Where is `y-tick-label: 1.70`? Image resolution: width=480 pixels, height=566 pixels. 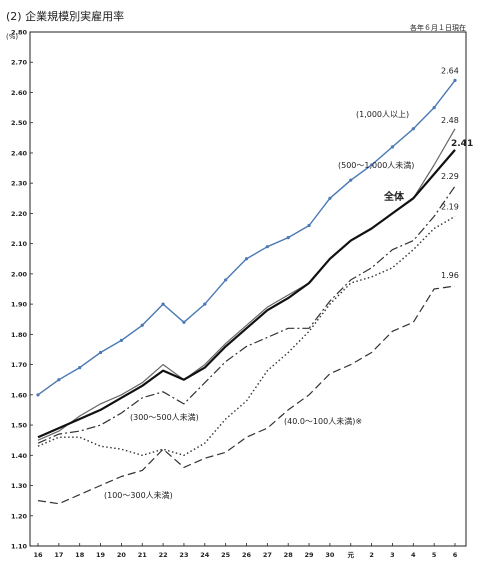 y-tick-label: 1.70 is located at coordinates (19, 365).